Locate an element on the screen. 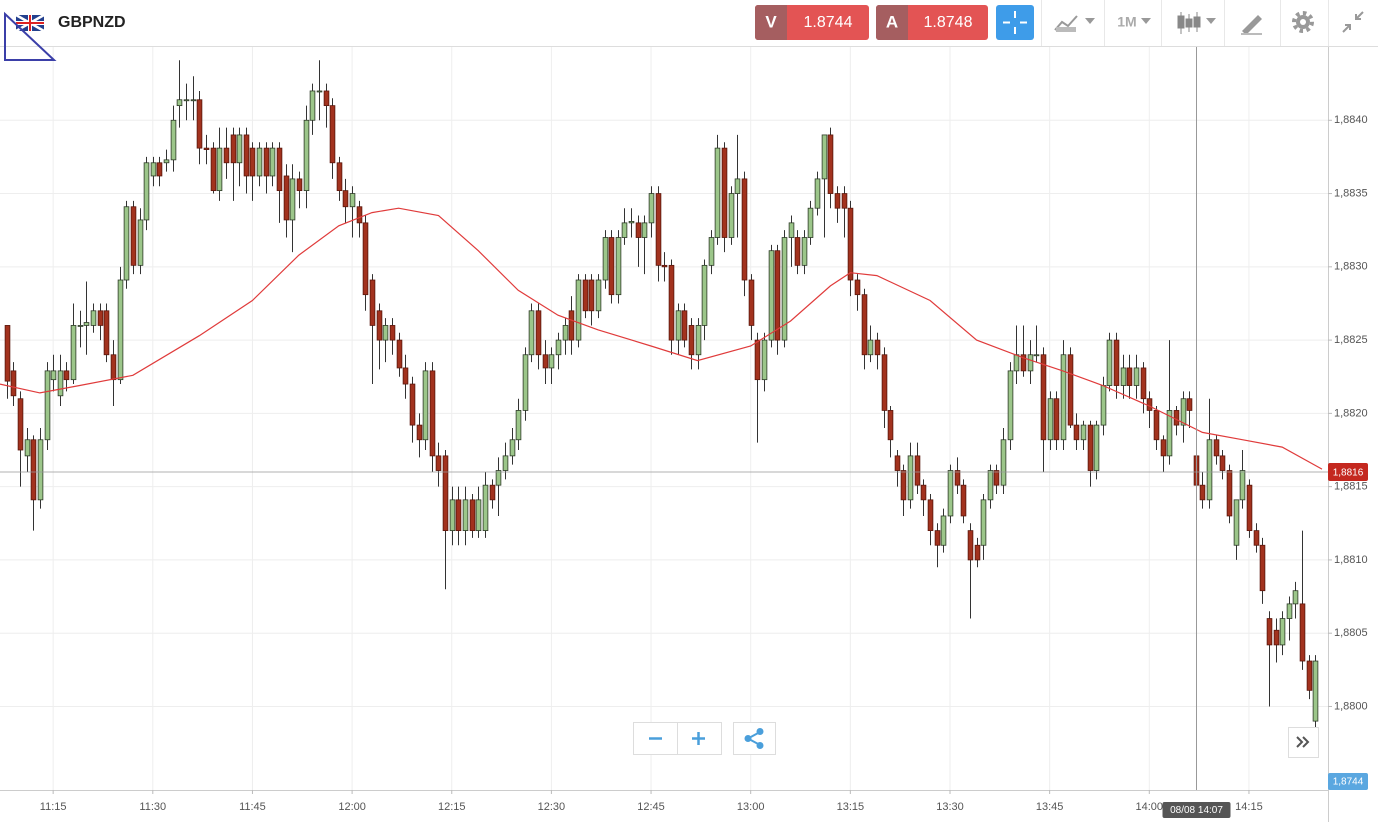  sell-button: V 1.8744 is located at coordinates (812, 22).